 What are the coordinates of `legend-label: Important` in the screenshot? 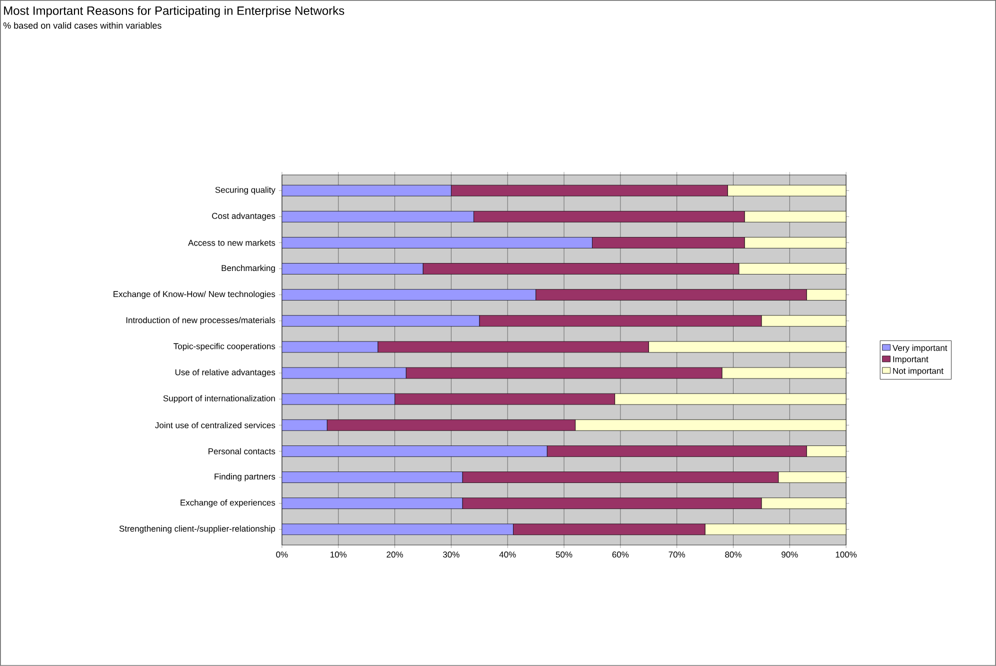 It's located at (910, 360).